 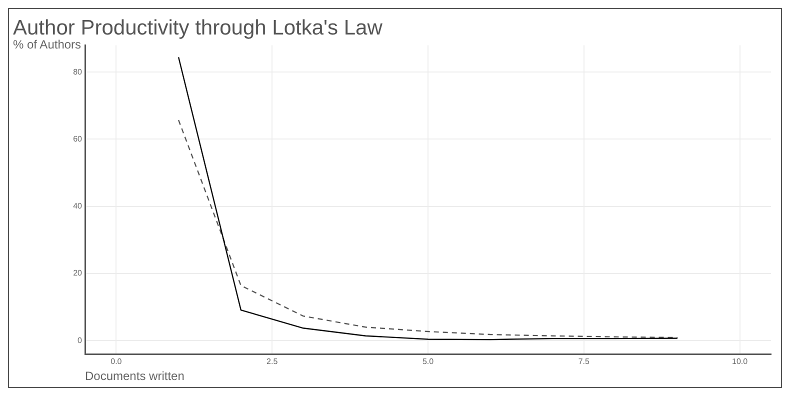 What do you see at coordinates (272, 361) in the screenshot?
I see `x-tick-label: 2.5` at bounding box center [272, 361].